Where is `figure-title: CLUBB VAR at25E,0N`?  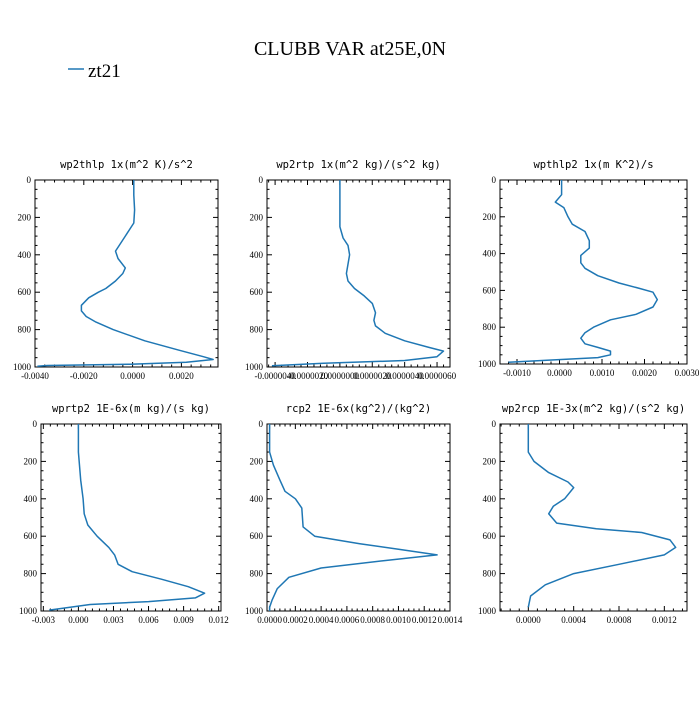 figure-title: CLUBB VAR at25E,0N is located at coordinates (350, 49).